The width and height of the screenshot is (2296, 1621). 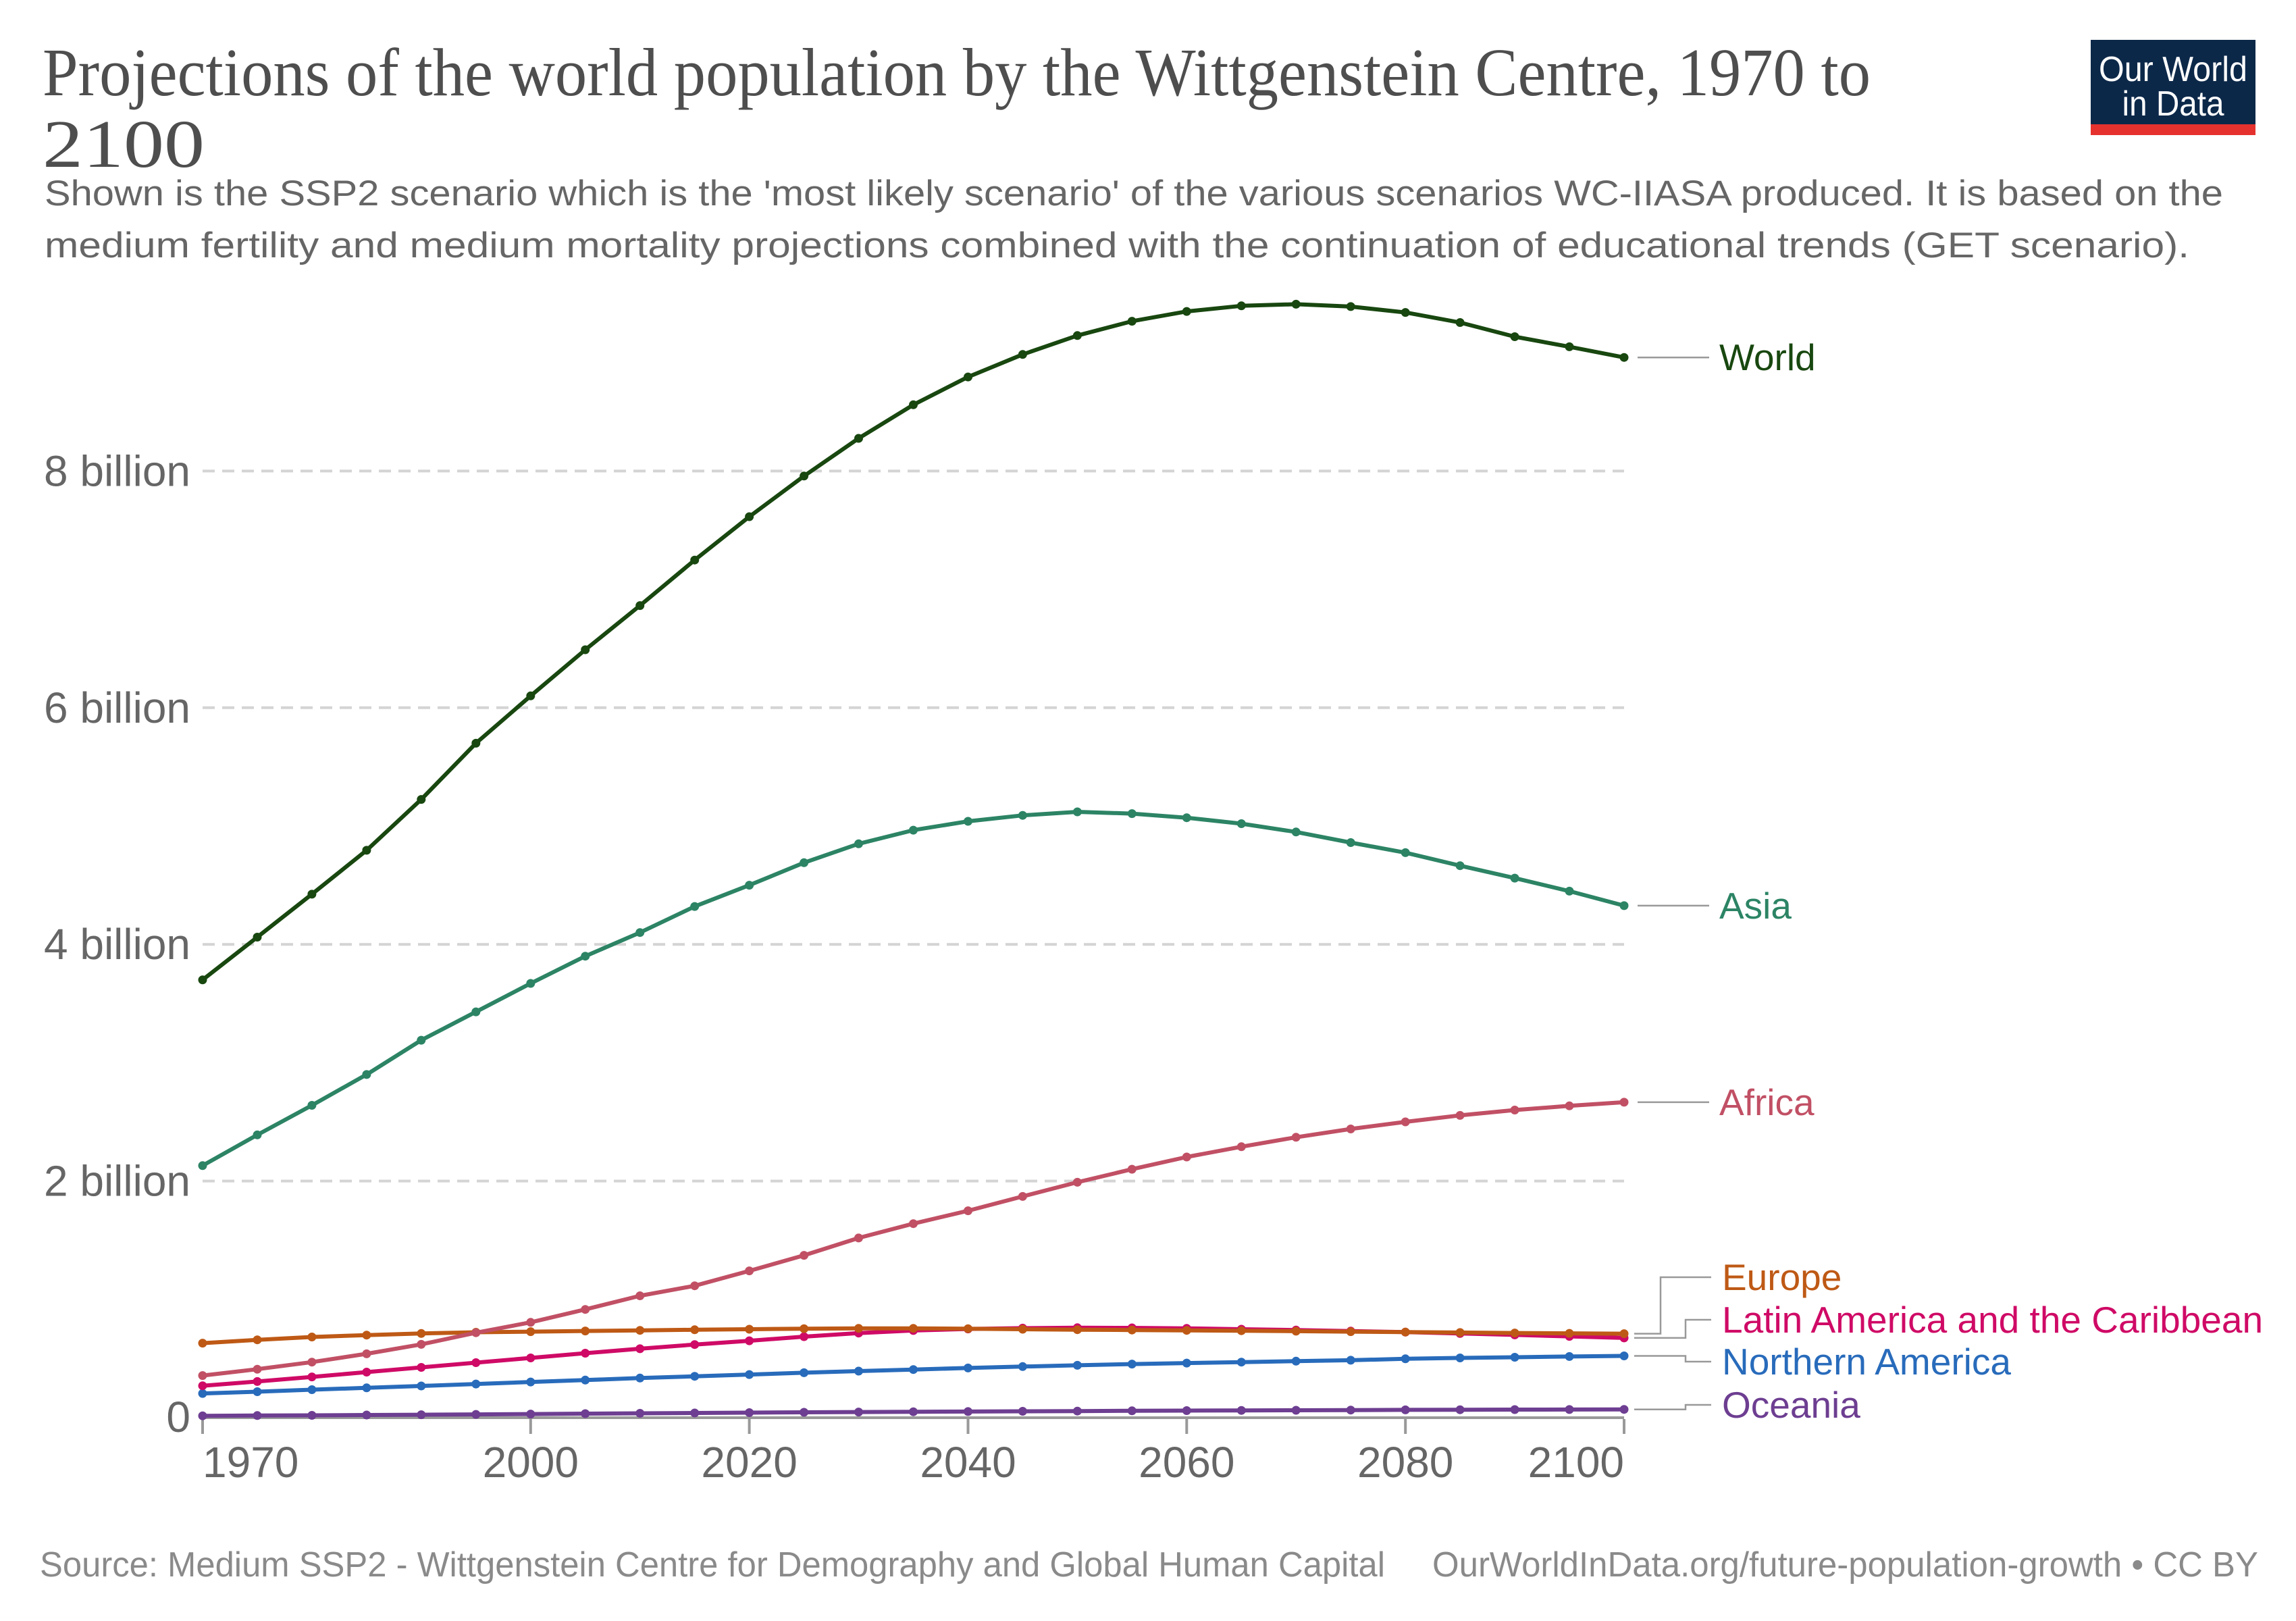 I want to click on svg-text: 4 billion, so click(x=117, y=944).